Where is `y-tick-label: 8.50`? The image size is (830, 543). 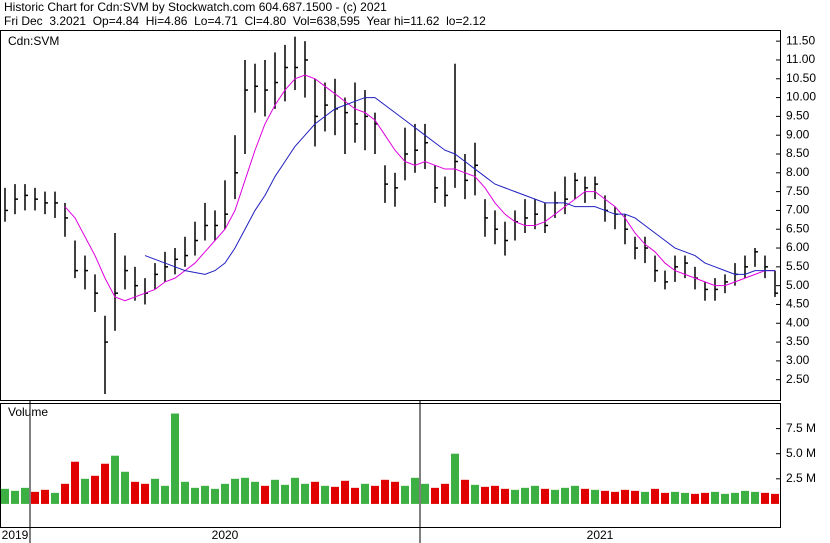
y-tick-label: 8.50 is located at coordinates (798, 153).